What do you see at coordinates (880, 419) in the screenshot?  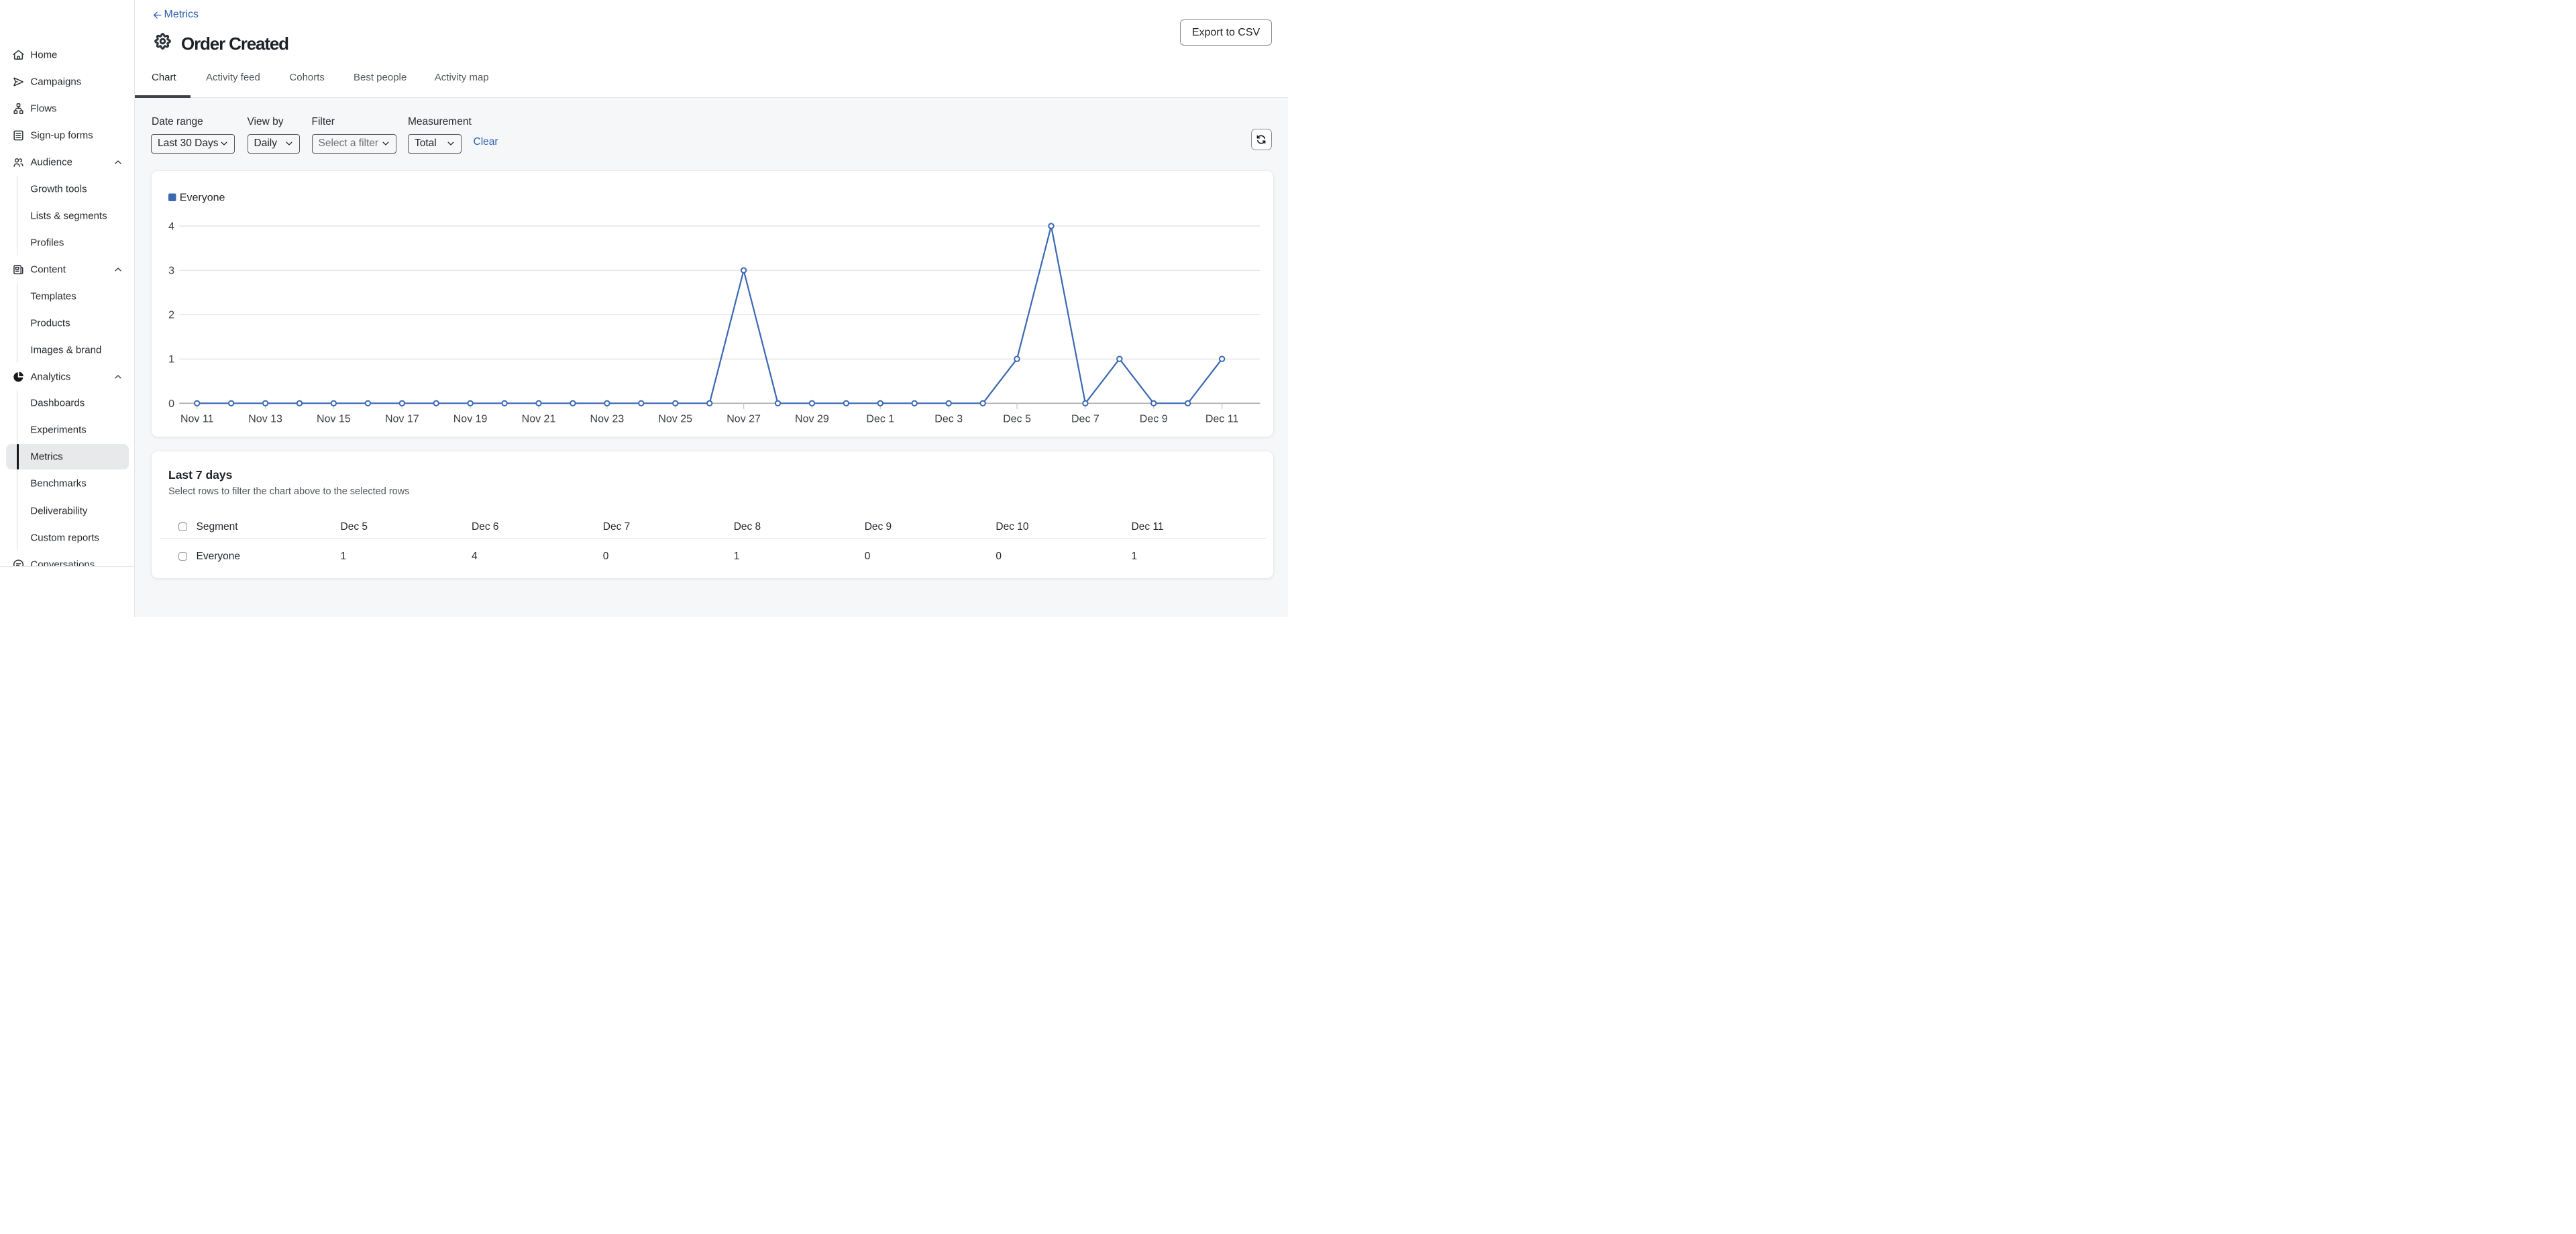 I see `svg-text: Dec 1` at bounding box center [880, 419].